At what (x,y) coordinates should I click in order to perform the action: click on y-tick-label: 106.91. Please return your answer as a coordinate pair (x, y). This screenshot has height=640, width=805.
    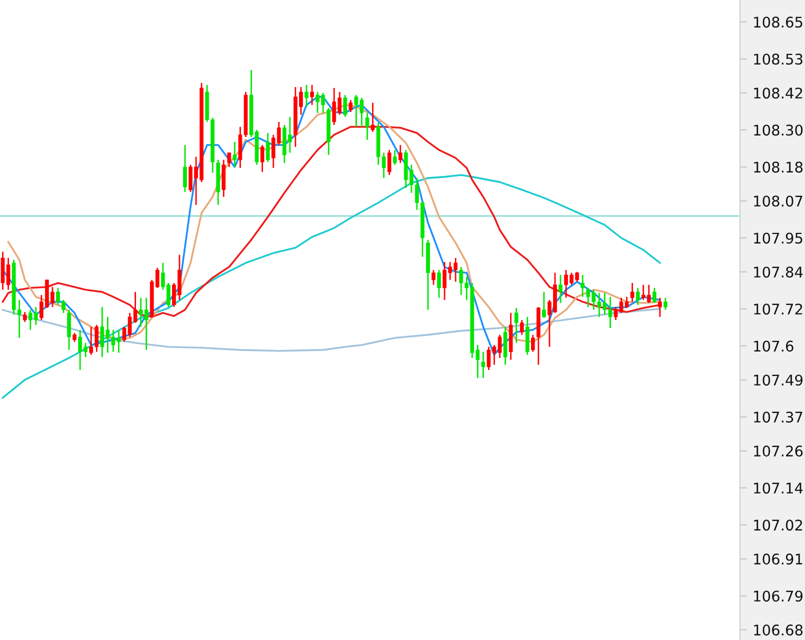
    Looking at the image, I should click on (778, 559).